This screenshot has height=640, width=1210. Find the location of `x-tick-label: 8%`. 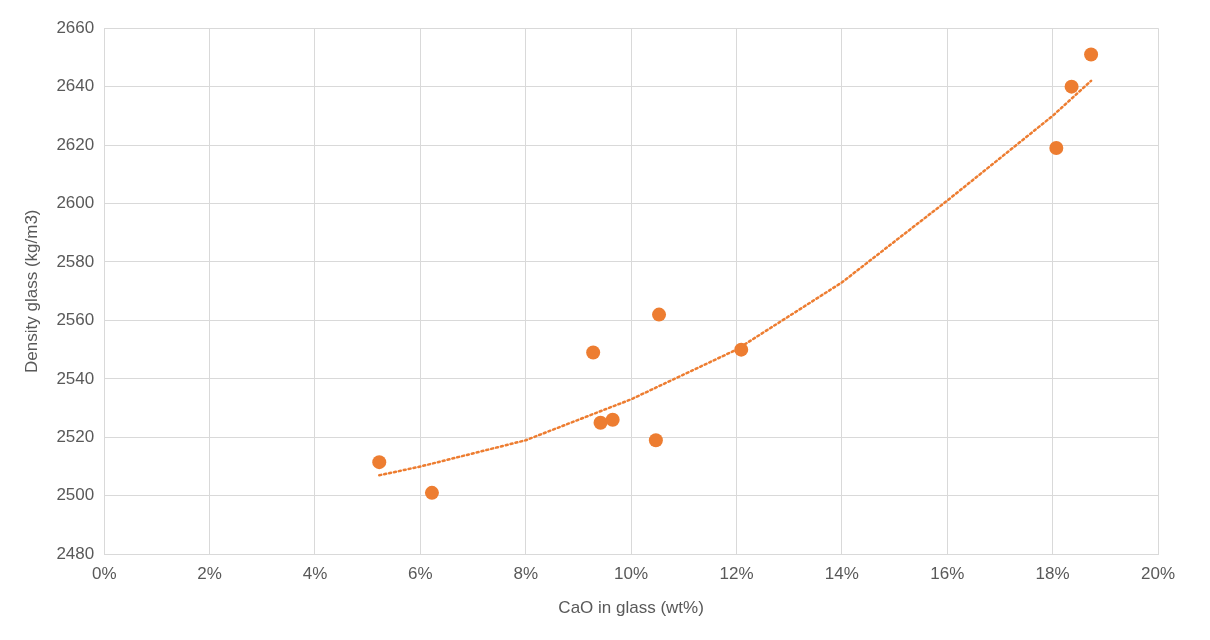

x-tick-label: 8% is located at coordinates (526, 574).